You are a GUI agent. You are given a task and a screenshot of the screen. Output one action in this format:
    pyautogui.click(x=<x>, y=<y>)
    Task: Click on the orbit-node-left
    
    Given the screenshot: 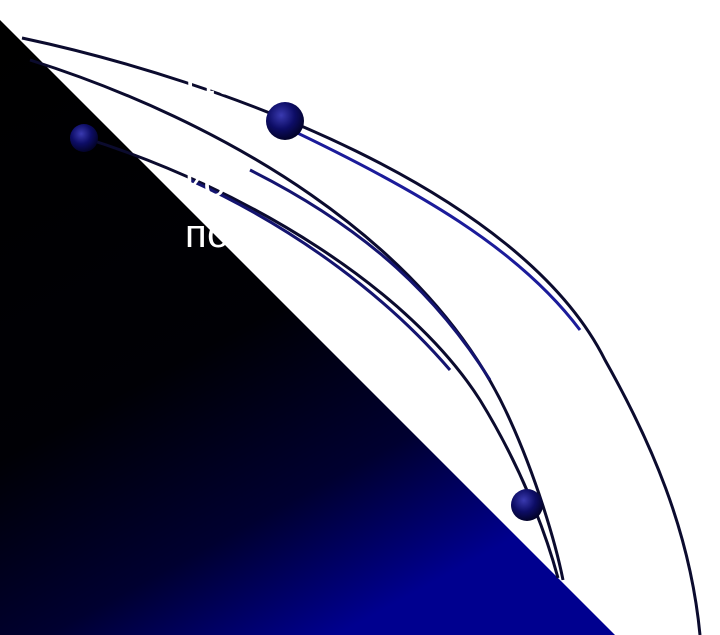 What is the action you would take?
    pyautogui.click(x=84, y=138)
    